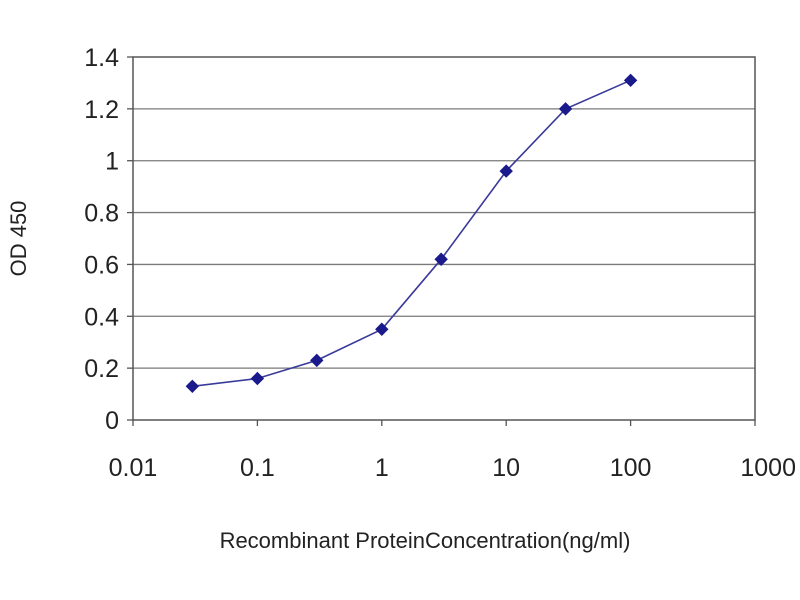  Describe the element at coordinates (112, 421) in the screenshot. I see `y-tick-label: 0` at that location.